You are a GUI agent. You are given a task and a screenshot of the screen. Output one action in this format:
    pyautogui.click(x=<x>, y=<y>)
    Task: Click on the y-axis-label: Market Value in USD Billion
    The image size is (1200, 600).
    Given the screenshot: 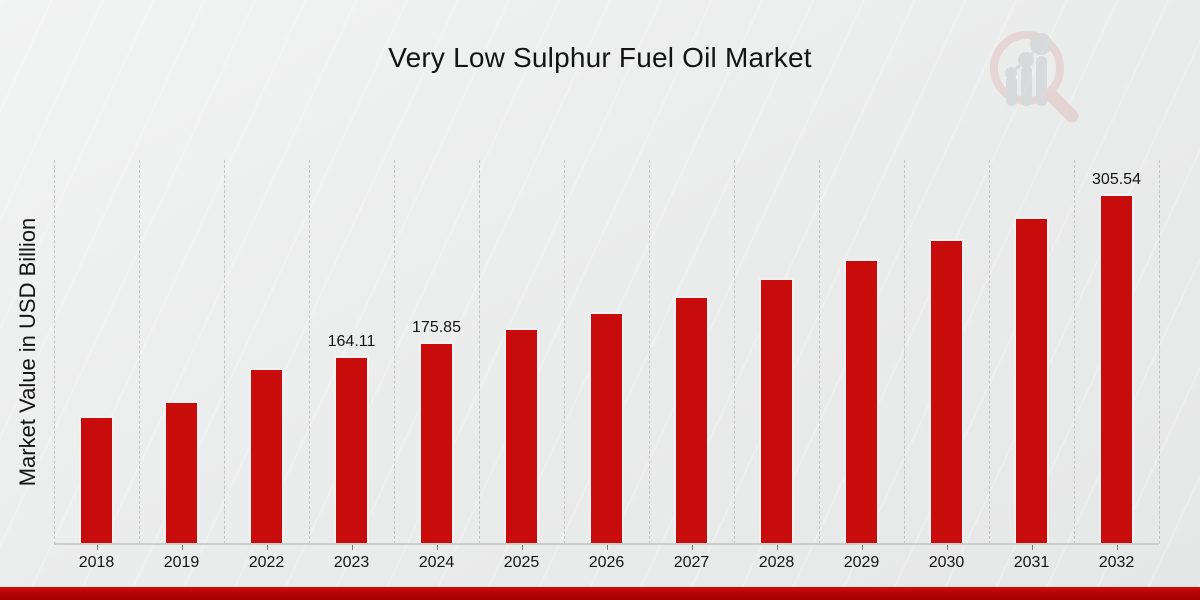 What is the action you would take?
    pyautogui.click(x=27, y=352)
    